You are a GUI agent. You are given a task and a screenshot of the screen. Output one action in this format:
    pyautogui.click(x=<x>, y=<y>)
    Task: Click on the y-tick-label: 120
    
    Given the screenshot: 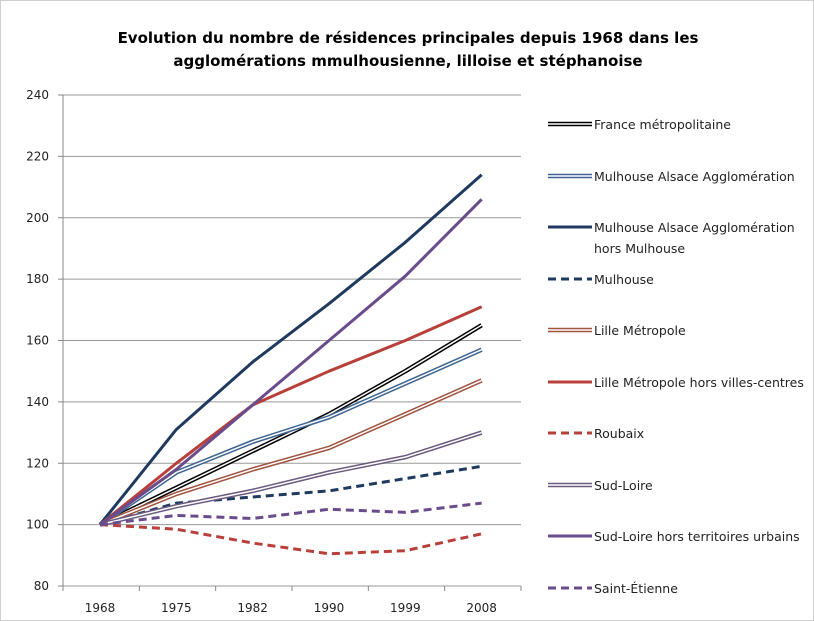 What is the action you would take?
    pyautogui.click(x=37, y=463)
    